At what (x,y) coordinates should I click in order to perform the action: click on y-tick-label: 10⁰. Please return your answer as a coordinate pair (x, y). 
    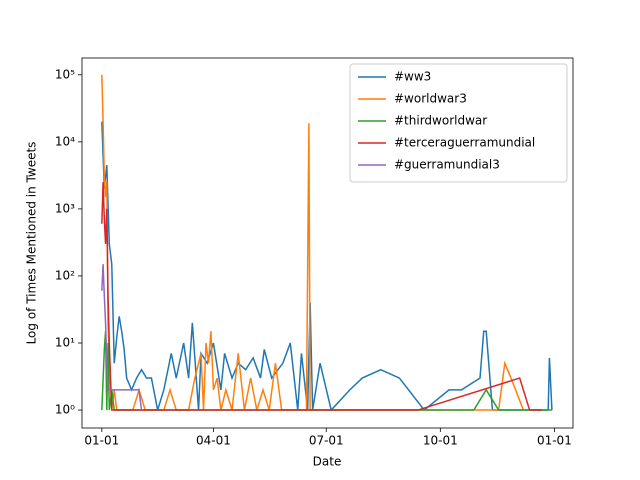
    Looking at the image, I should click on (65, 410).